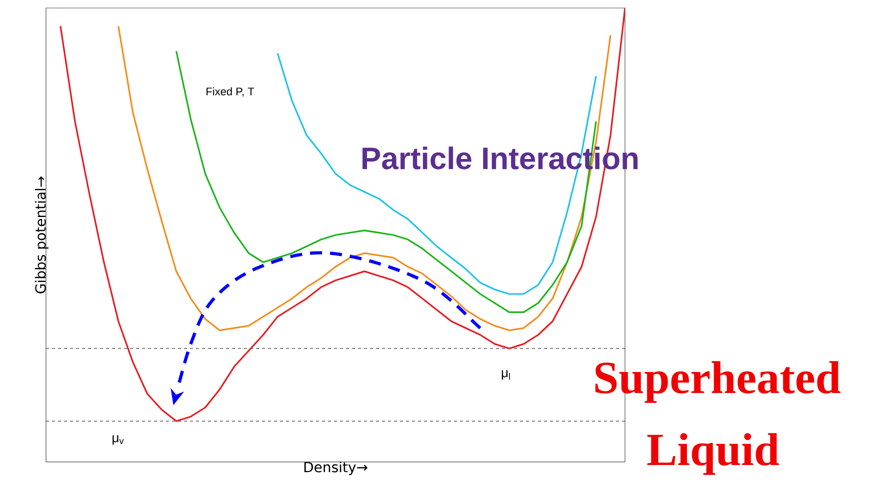  Describe the element at coordinates (717, 418) in the screenshot. I see `annotation: Superheated Liquid` at that location.